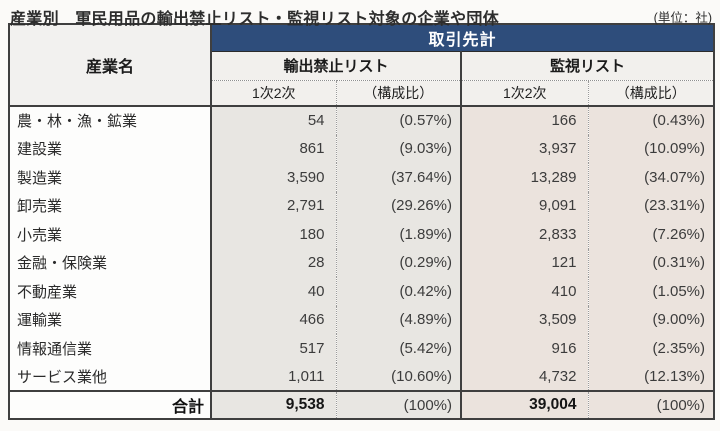 The height and width of the screenshot is (431, 720). I want to click on table-row: 製造業 3,590 (37.64%) 13,289 (34.07%), so click(362, 177).